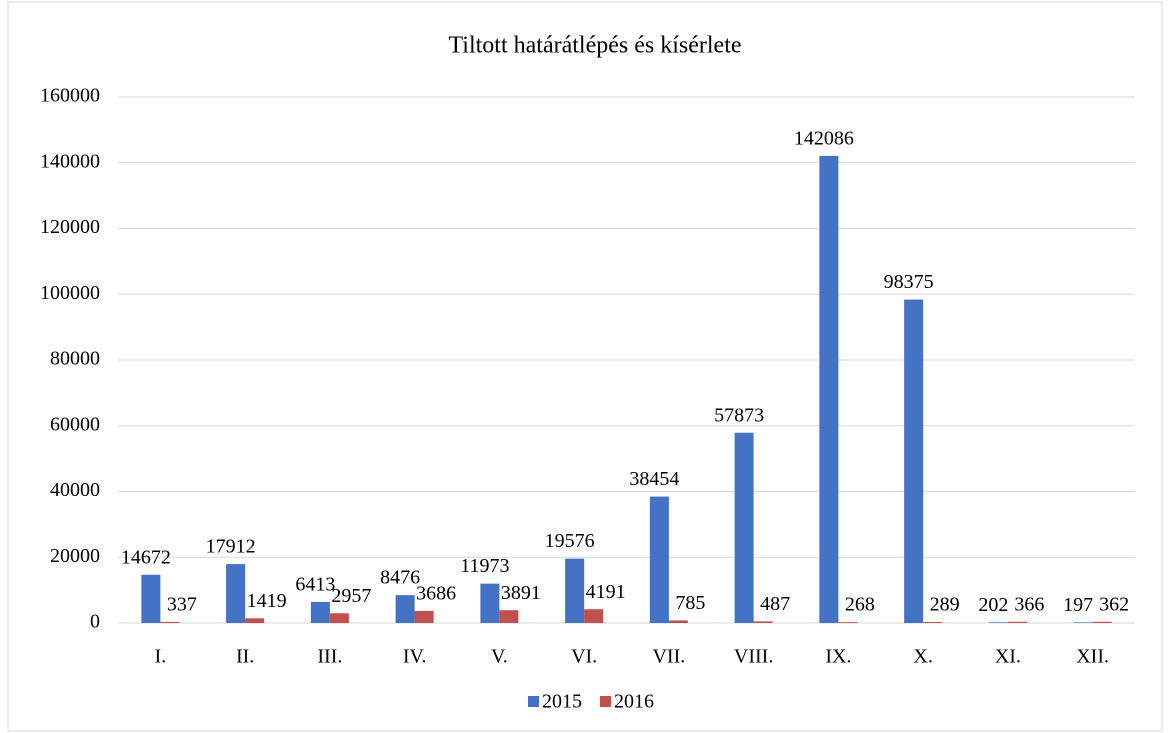 The image size is (1170, 733). What do you see at coordinates (739, 415) in the screenshot?
I see `data-label: 57873` at bounding box center [739, 415].